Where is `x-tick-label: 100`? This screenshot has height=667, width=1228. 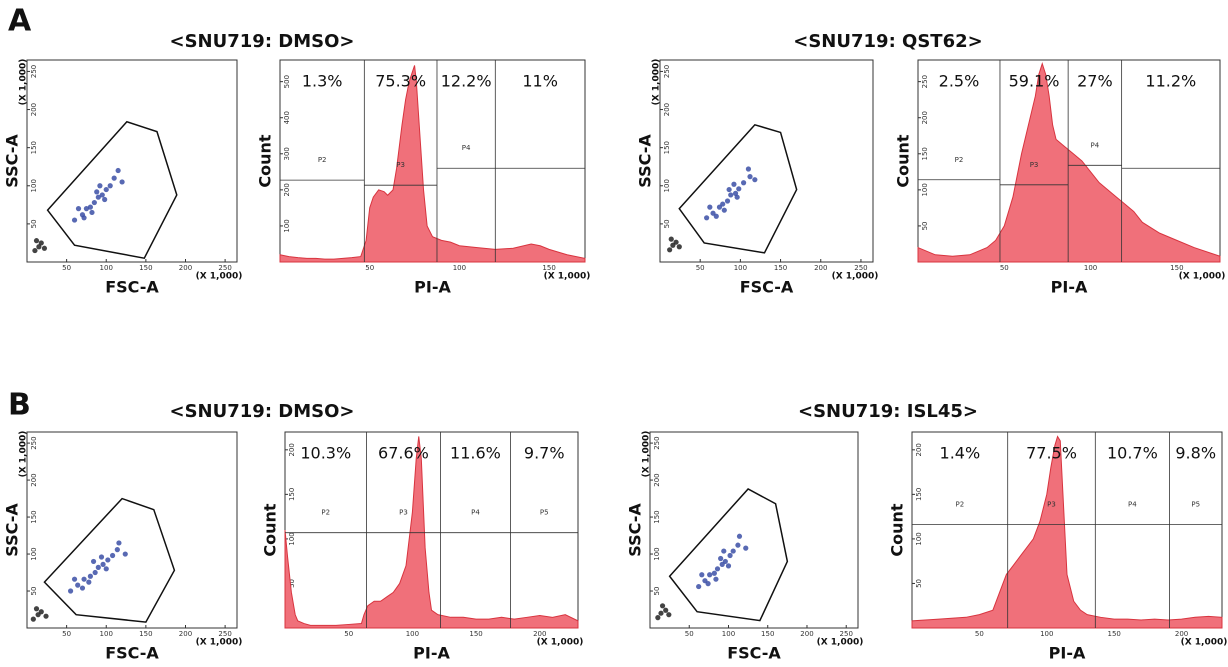 x-tick-label: 100 is located at coordinates (728, 634).